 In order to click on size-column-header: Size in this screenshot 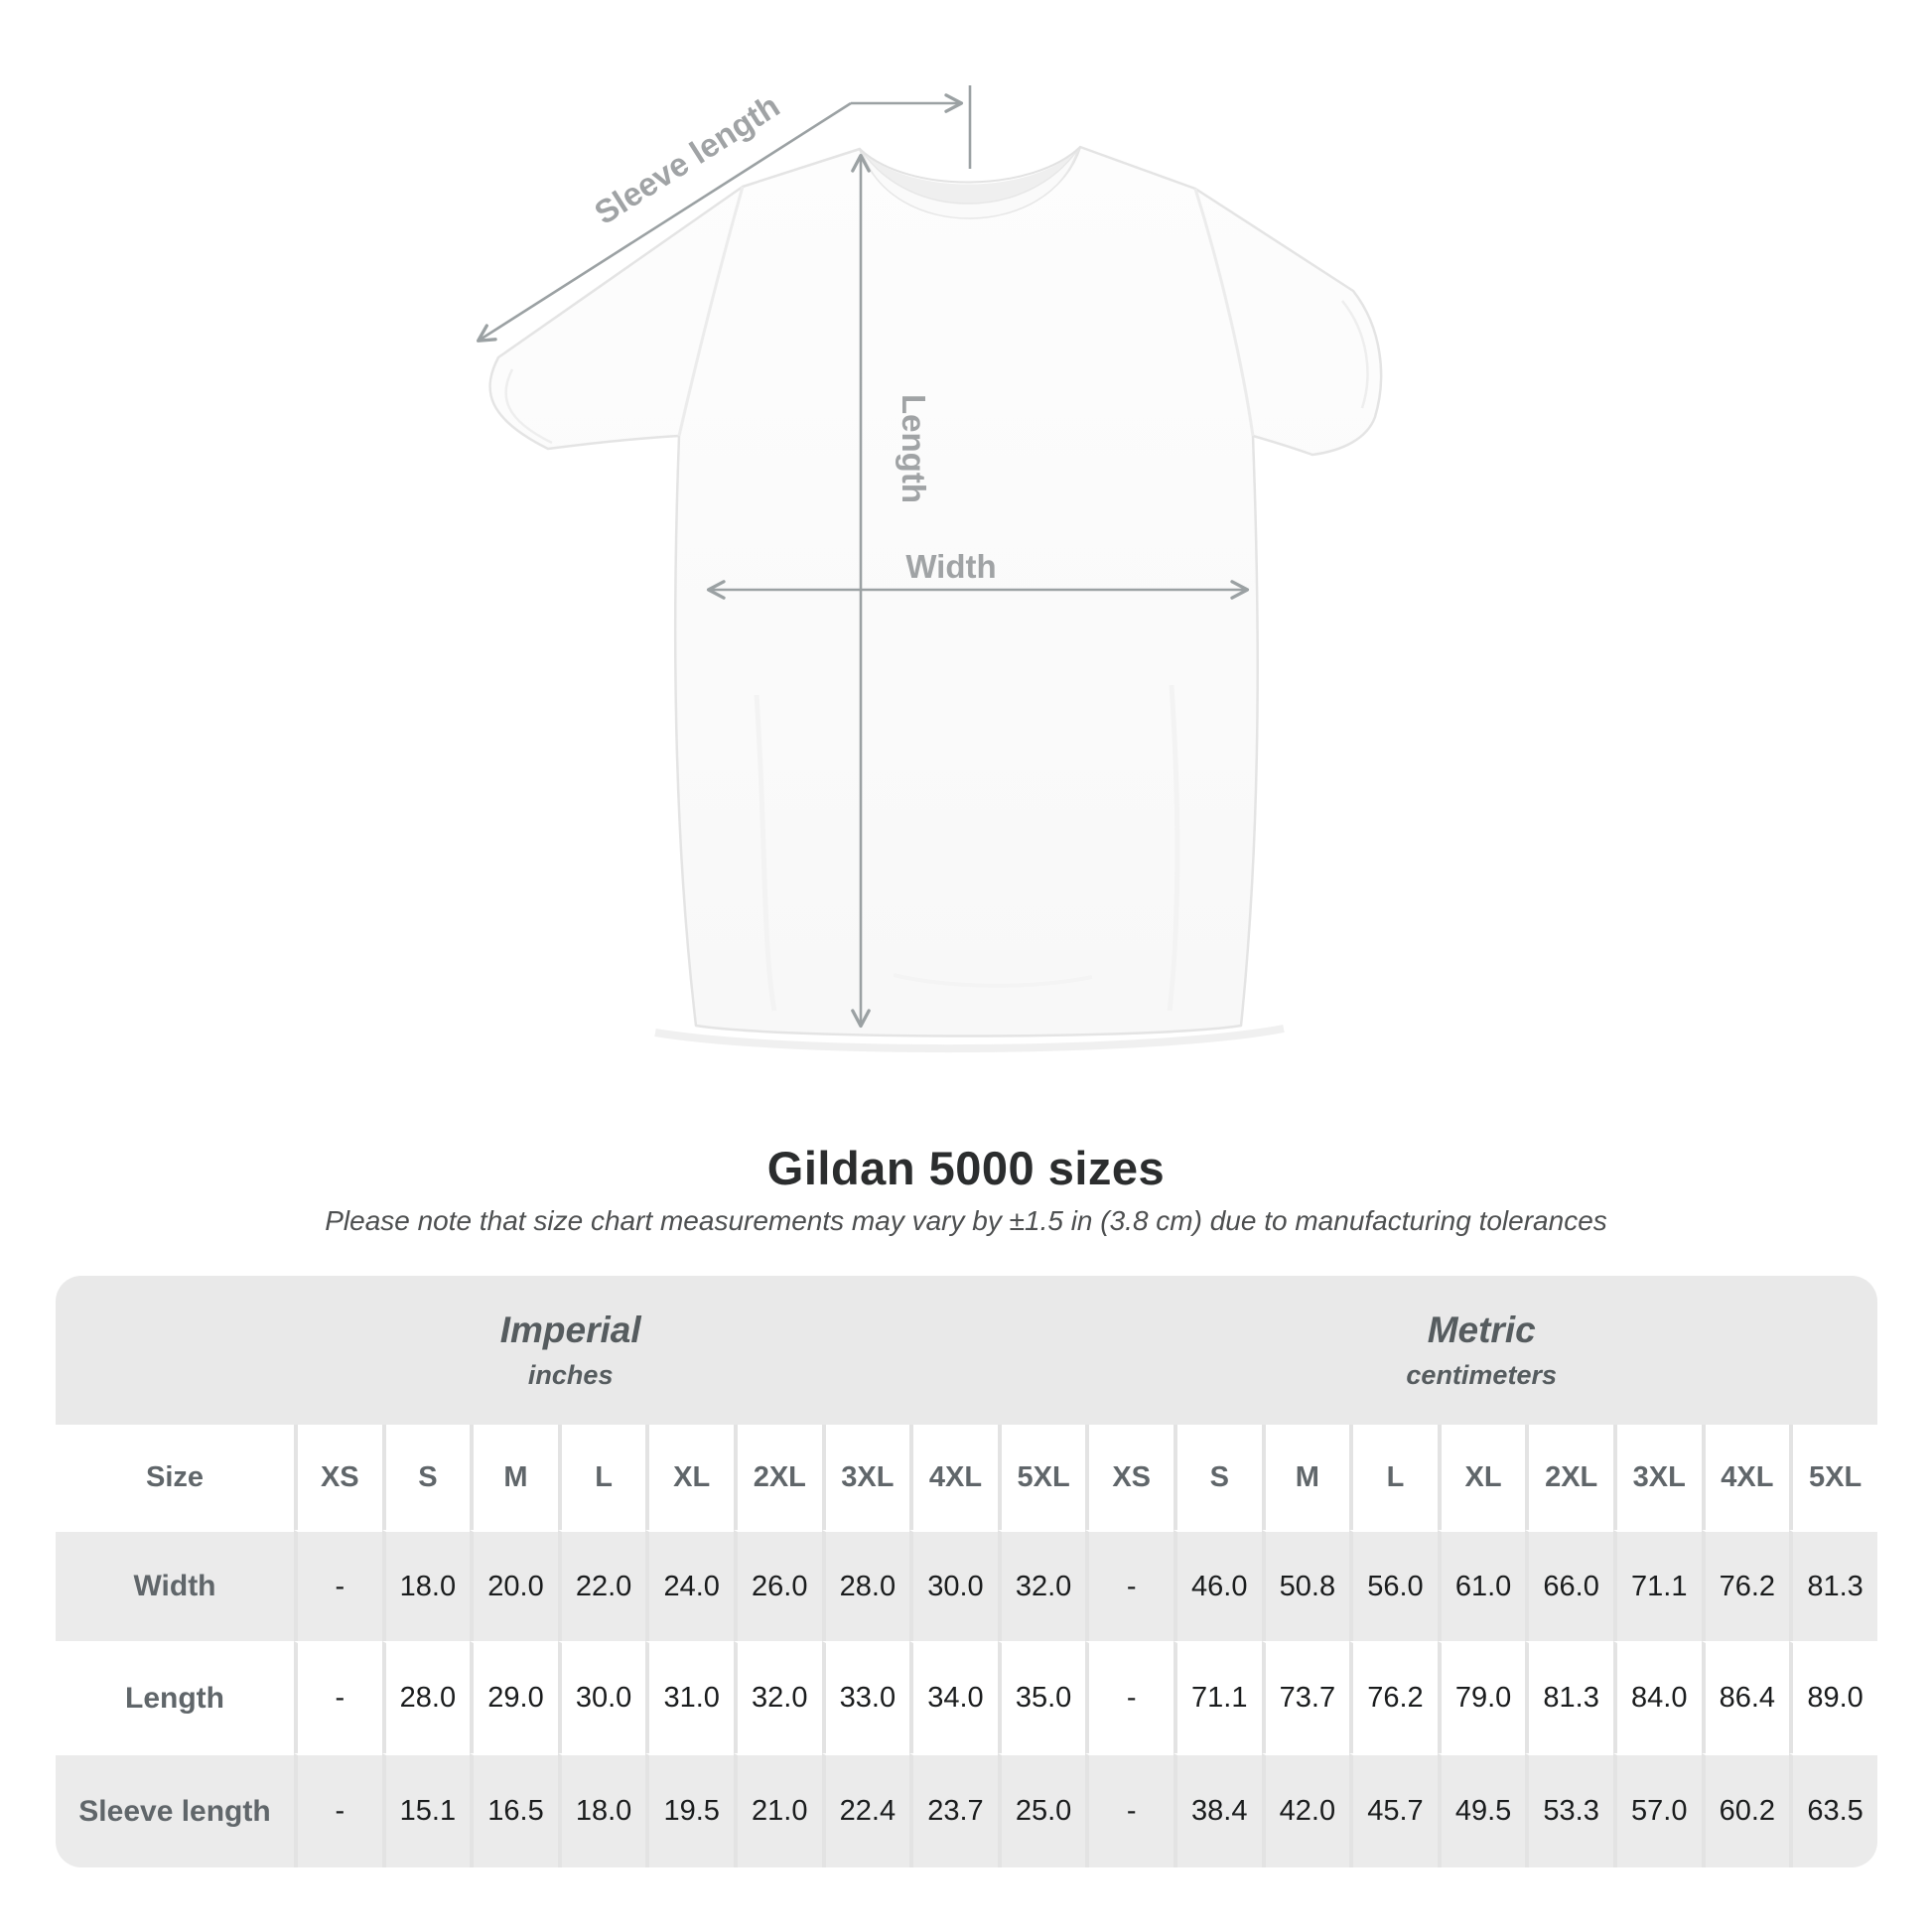, I will do `click(175, 1478)`.